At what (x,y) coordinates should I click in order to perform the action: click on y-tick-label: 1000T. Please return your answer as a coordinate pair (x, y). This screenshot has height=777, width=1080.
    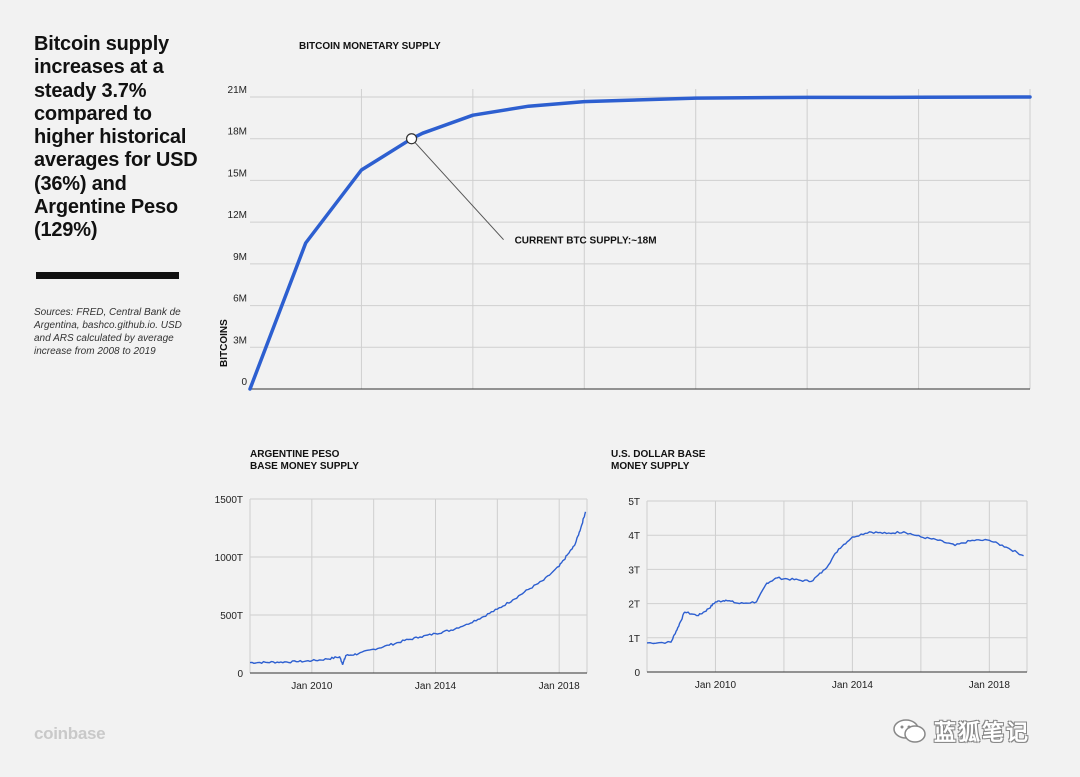
    Looking at the image, I should click on (229, 558).